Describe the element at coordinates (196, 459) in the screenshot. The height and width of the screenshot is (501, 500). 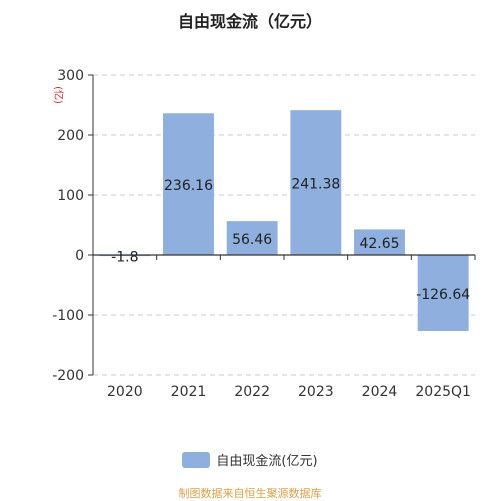
I see `legend-swatch` at that location.